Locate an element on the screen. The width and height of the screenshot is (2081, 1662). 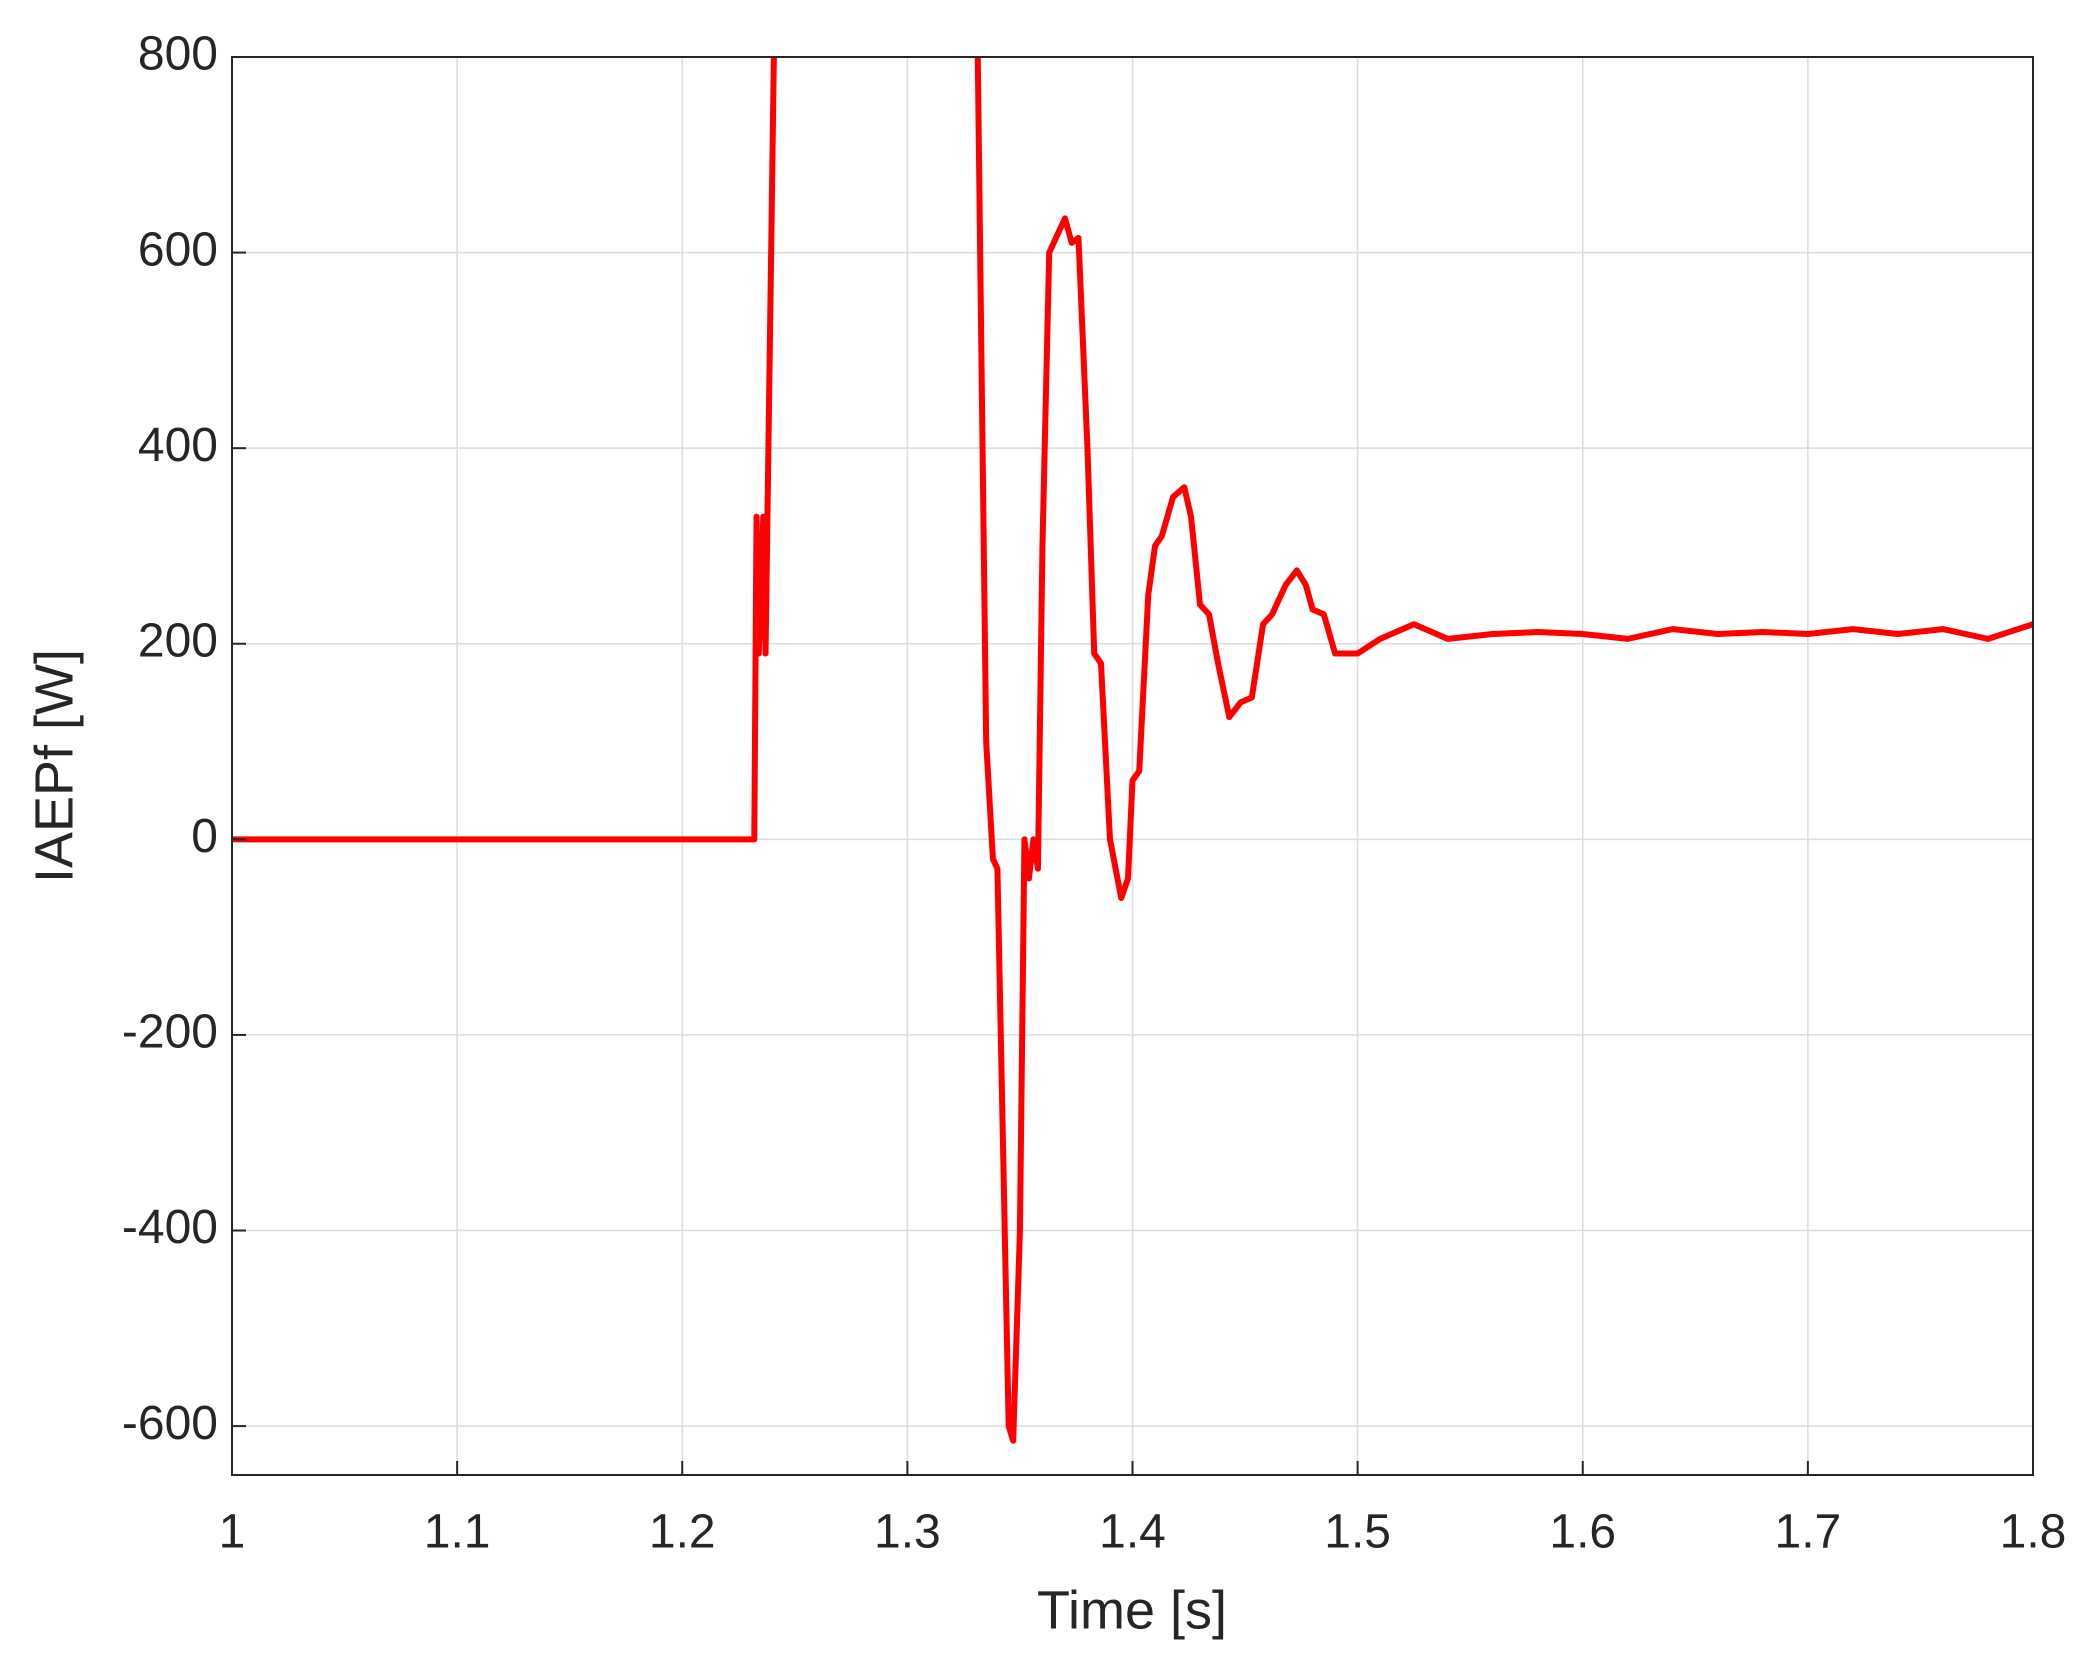
x-tick-label: 1.4 is located at coordinates (1132, 1532).